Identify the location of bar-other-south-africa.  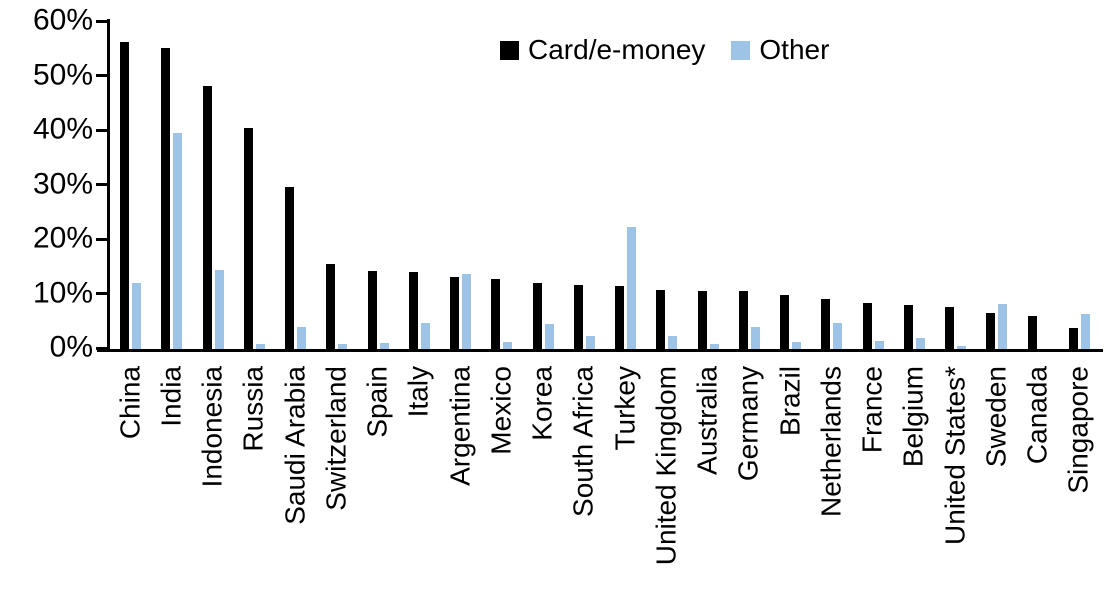
(590, 342).